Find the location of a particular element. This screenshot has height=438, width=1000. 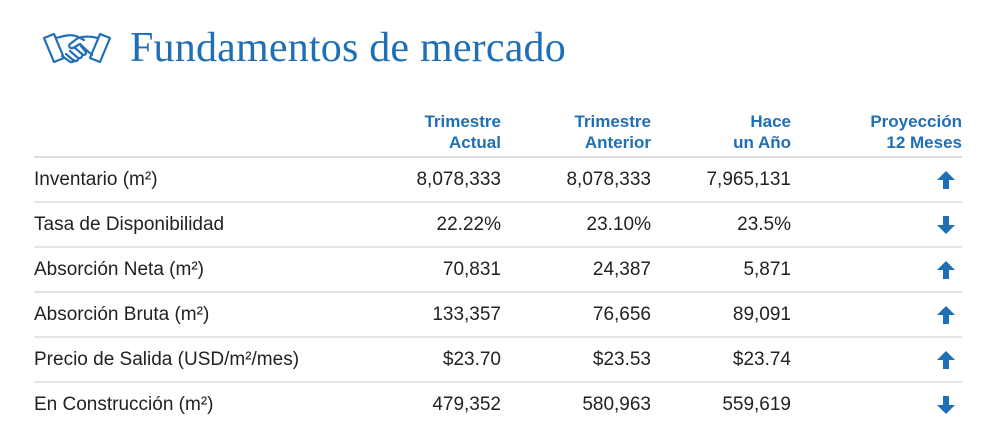

row-label: Tasa de Disponibilidad is located at coordinates (129, 224).